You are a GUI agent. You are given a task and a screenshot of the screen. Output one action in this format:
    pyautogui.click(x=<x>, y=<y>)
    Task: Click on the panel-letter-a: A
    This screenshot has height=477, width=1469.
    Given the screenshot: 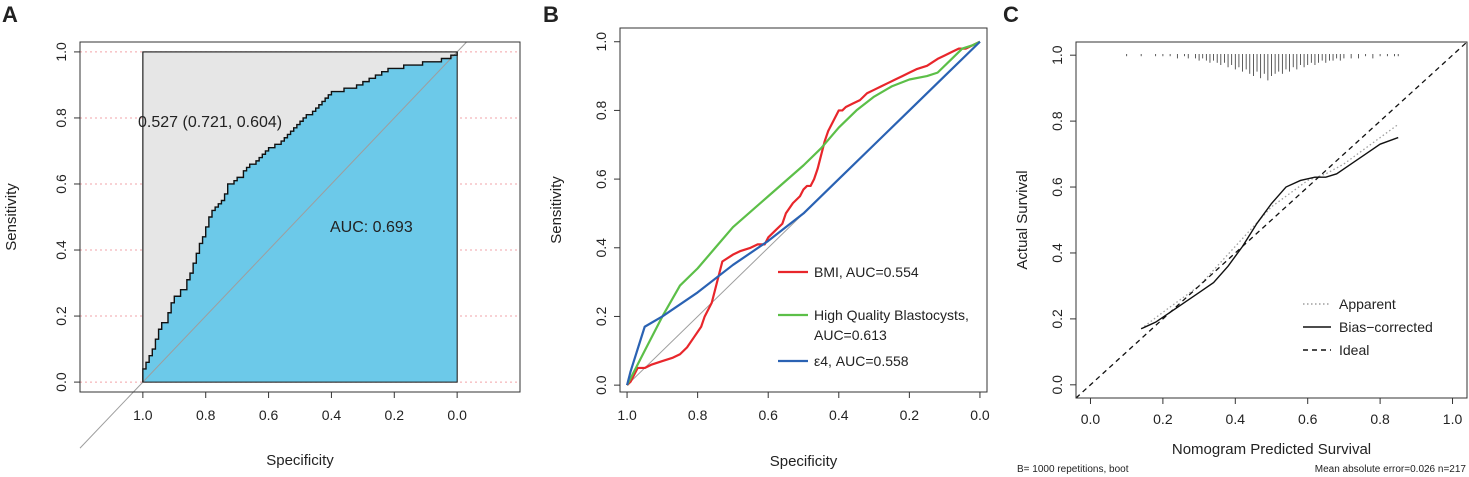 What is the action you would take?
    pyautogui.click(x=10, y=14)
    